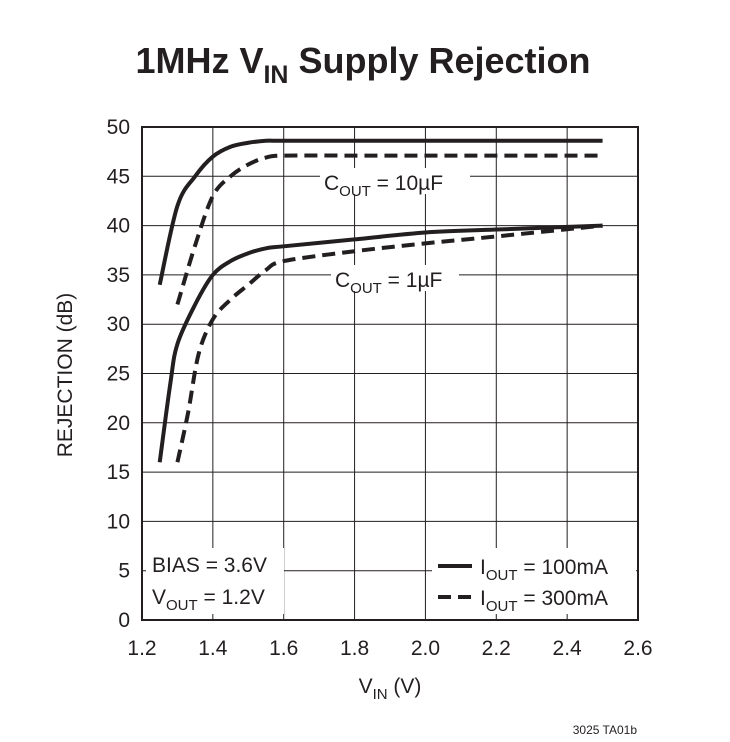 The height and width of the screenshot is (742, 730). I want to click on figure-code: 3025 TA01b, so click(605, 730).